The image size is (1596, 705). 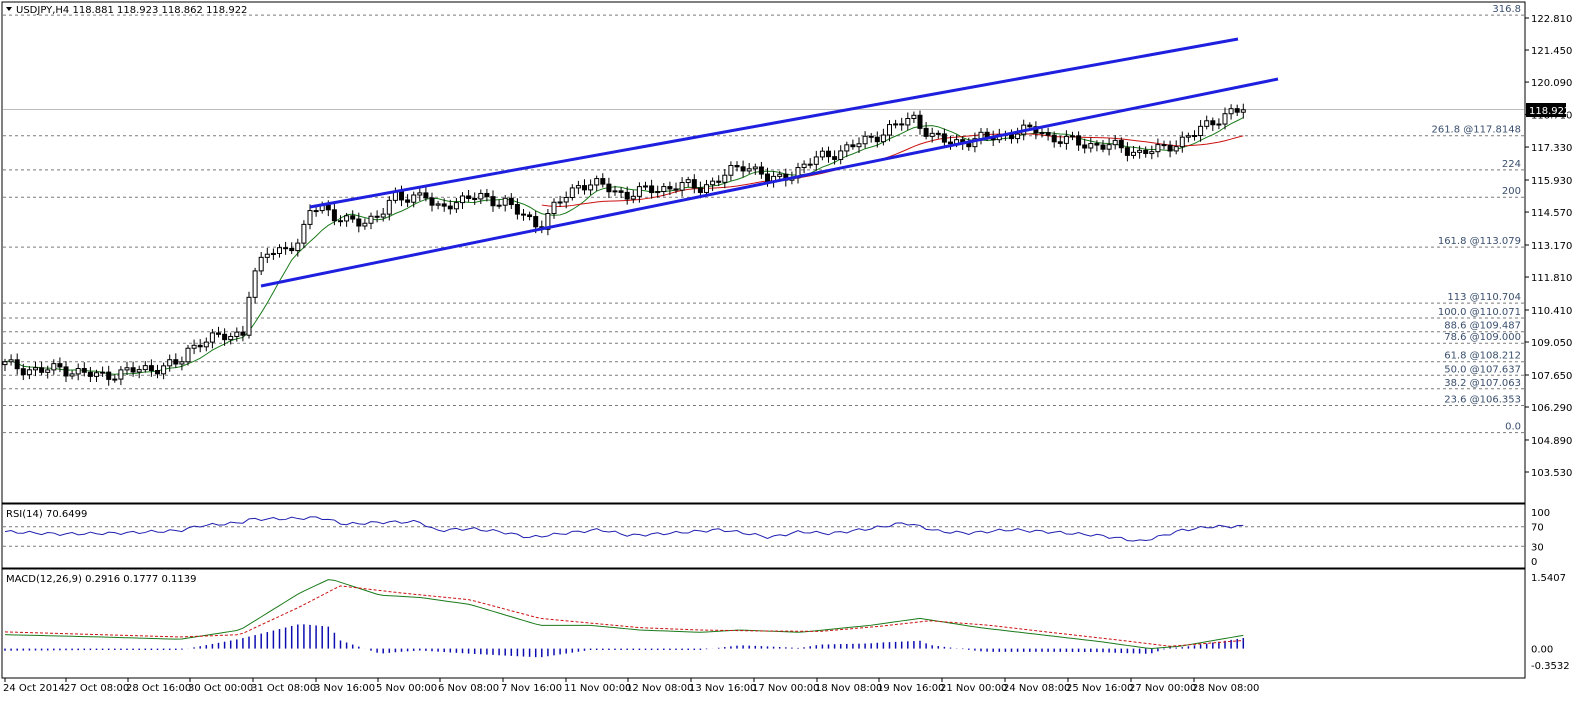 What do you see at coordinates (1540, 513) in the screenshot?
I see `rsi-axis-label: 100` at bounding box center [1540, 513].